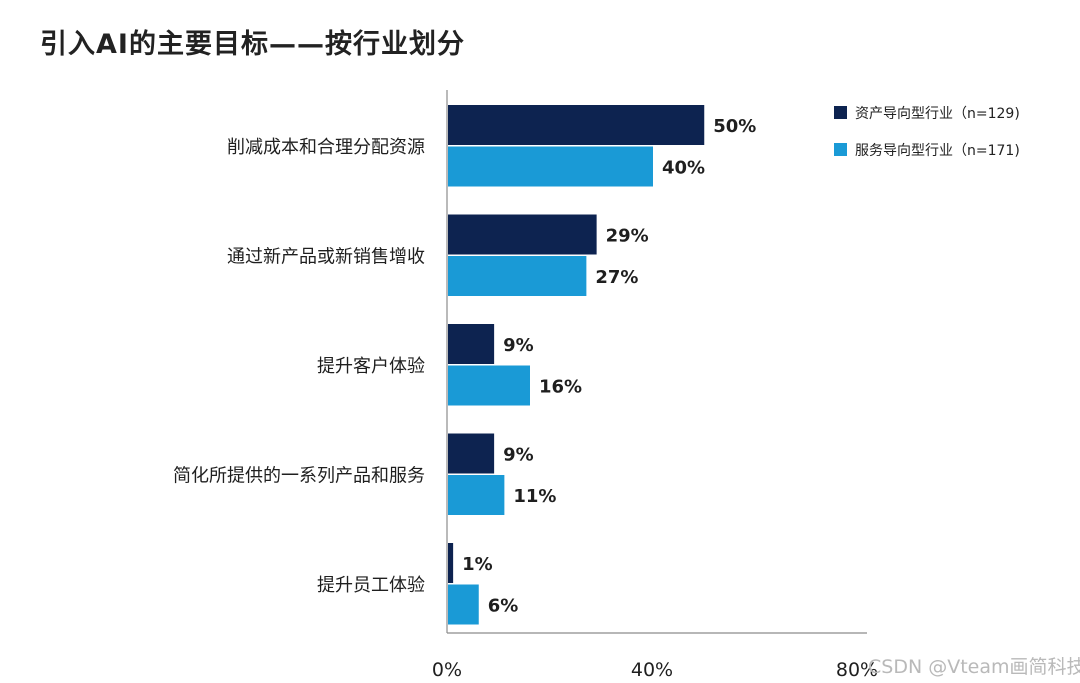 The image size is (1080, 683). What do you see at coordinates (252, 44) in the screenshot?
I see `chart-title: 引入AI的主要目标——按行业划分` at bounding box center [252, 44].